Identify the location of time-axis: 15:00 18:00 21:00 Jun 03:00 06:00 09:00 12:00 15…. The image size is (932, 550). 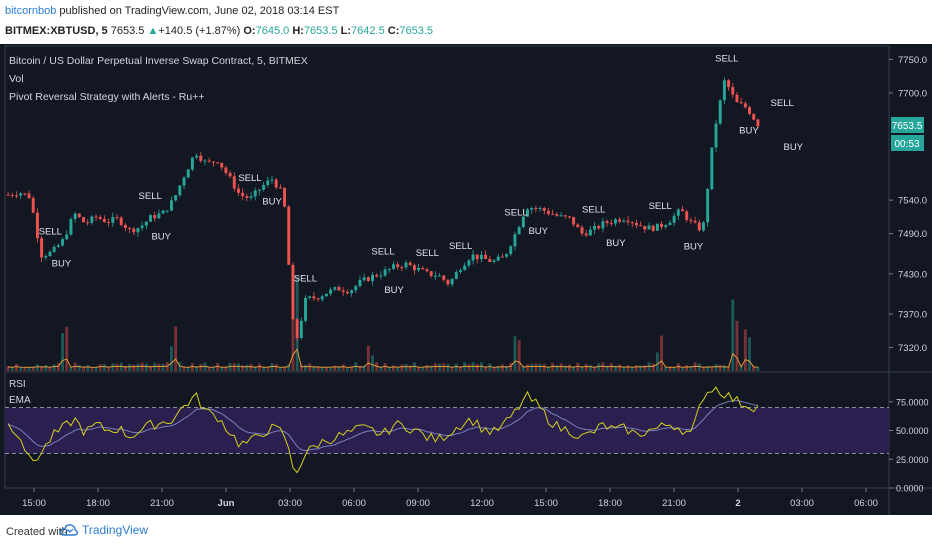
(450, 498).